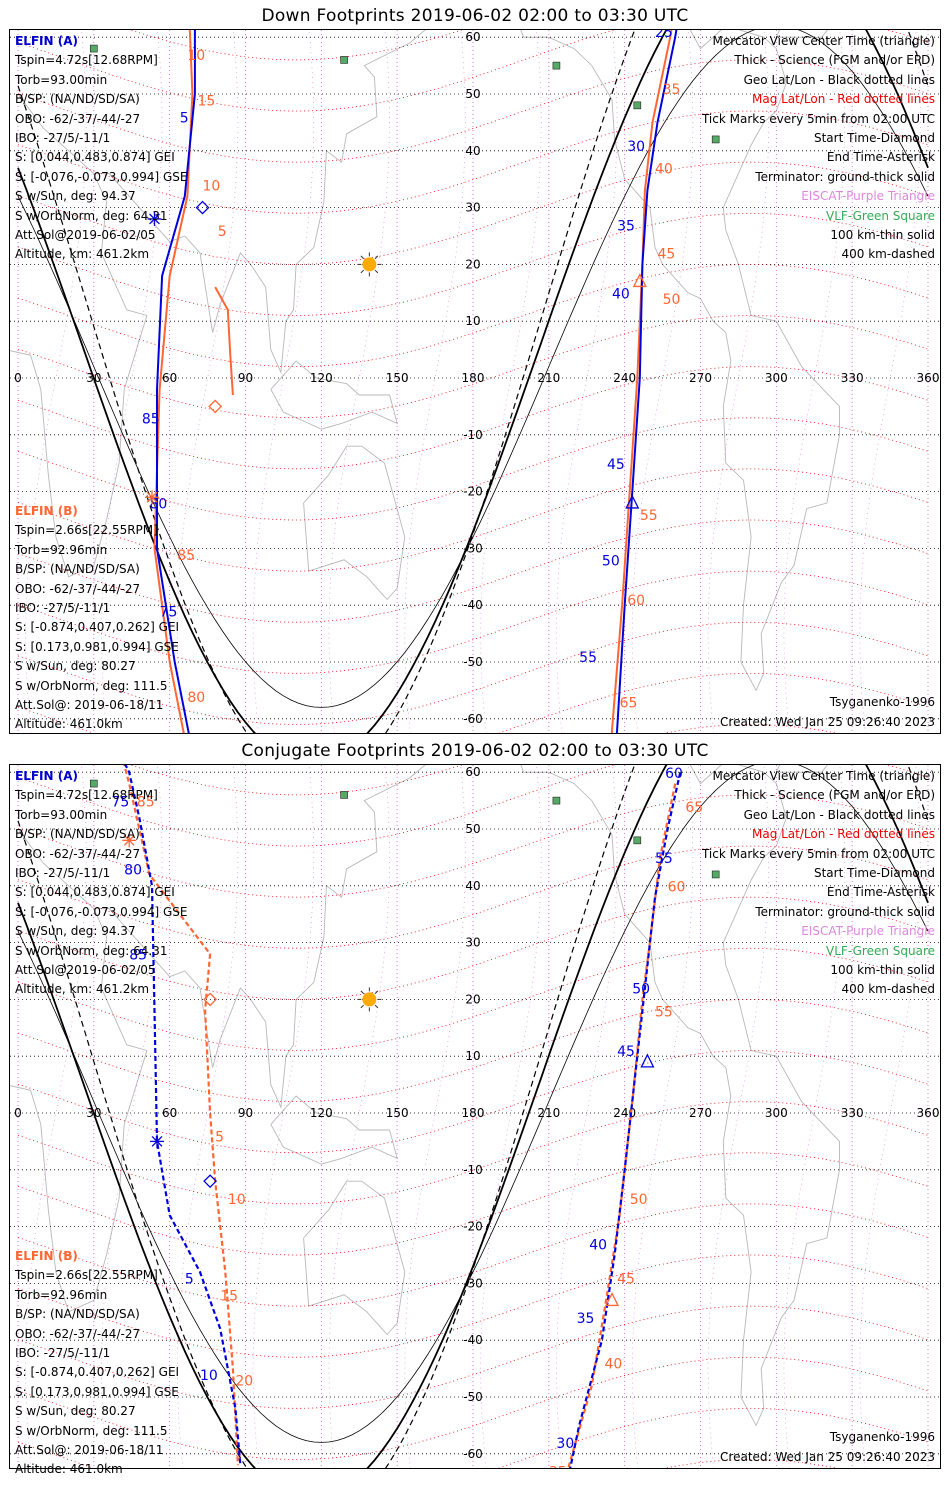 Image resolution: width=950 pixels, height=1500 pixels. Describe the element at coordinates (75, 931) in the screenshot. I see `elfin-a-line: S w/Sun, deg: 94.37` at that location.